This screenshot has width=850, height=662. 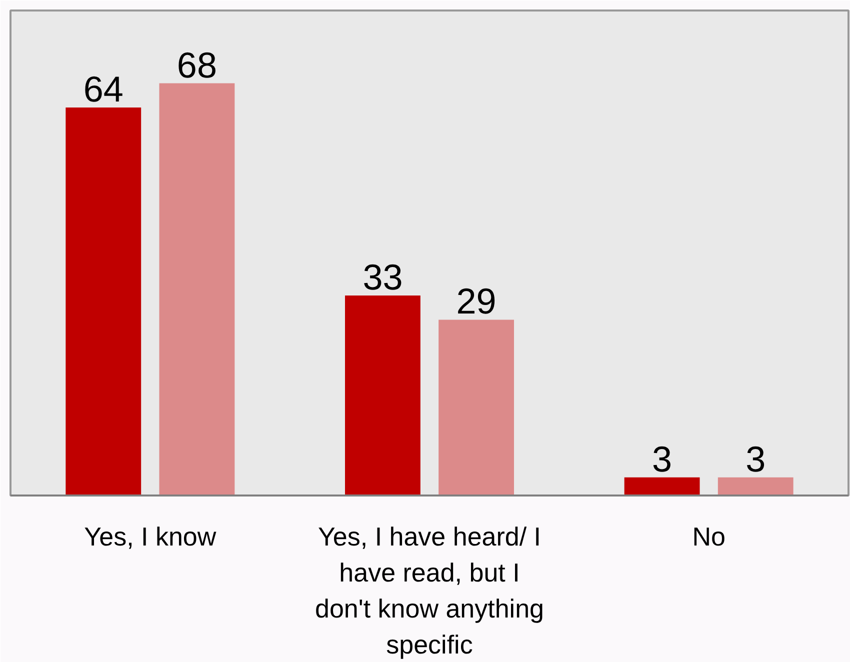 I want to click on data-label: 33, so click(x=382, y=277).